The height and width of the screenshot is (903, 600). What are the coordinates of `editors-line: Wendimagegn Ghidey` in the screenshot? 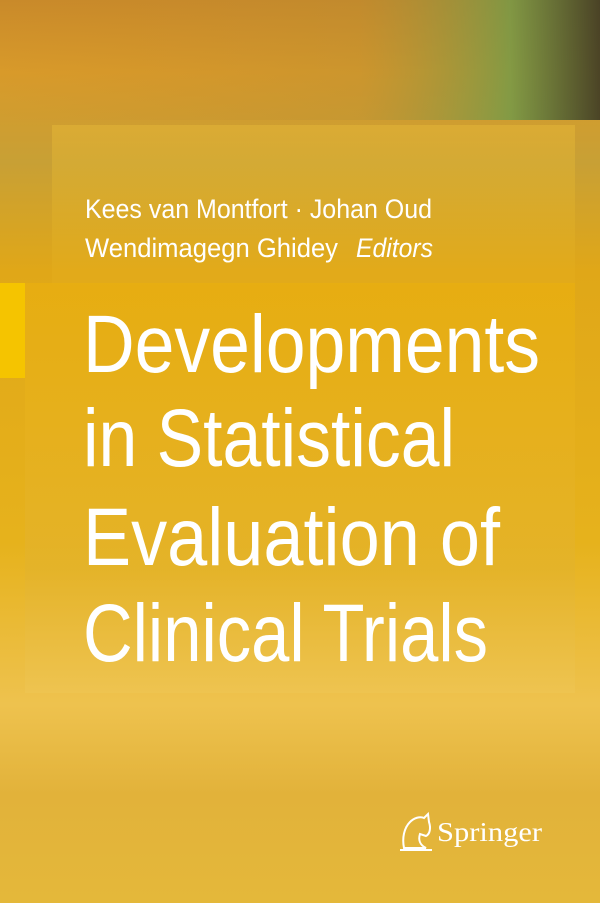 It's located at (211, 248).